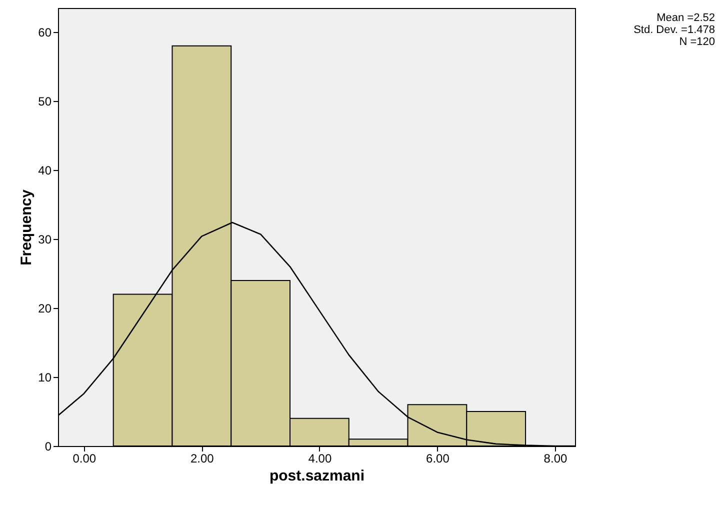 The width and height of the screenshot is (722, 510). What do you see at coordinates (438, 459) in the screenshot?
I see `x-tick-label: 6.00` at bounding box center [438, 459].